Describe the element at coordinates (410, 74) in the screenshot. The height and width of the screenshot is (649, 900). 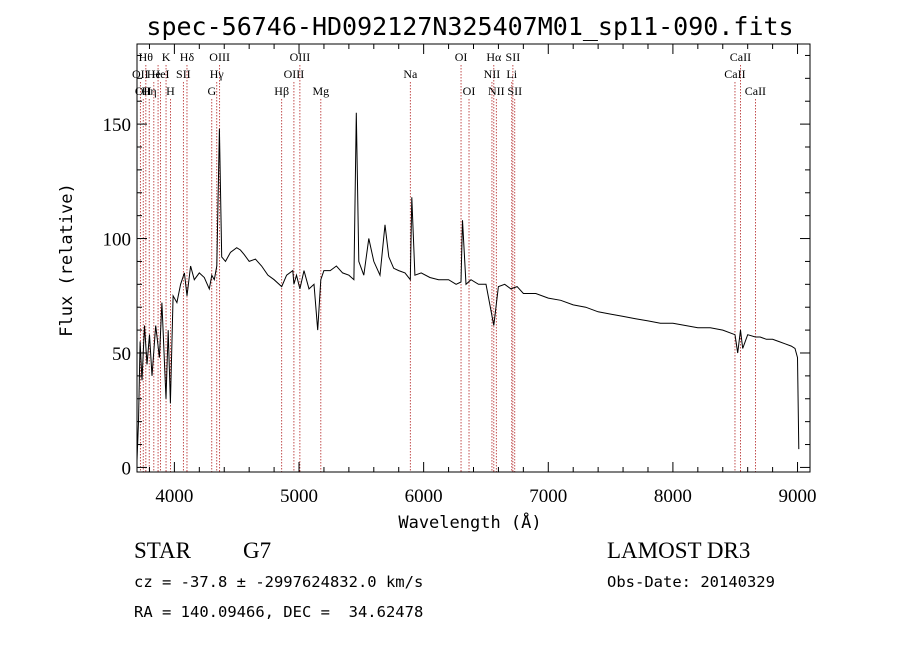
I see `spectral-line-label: Na` at that location.